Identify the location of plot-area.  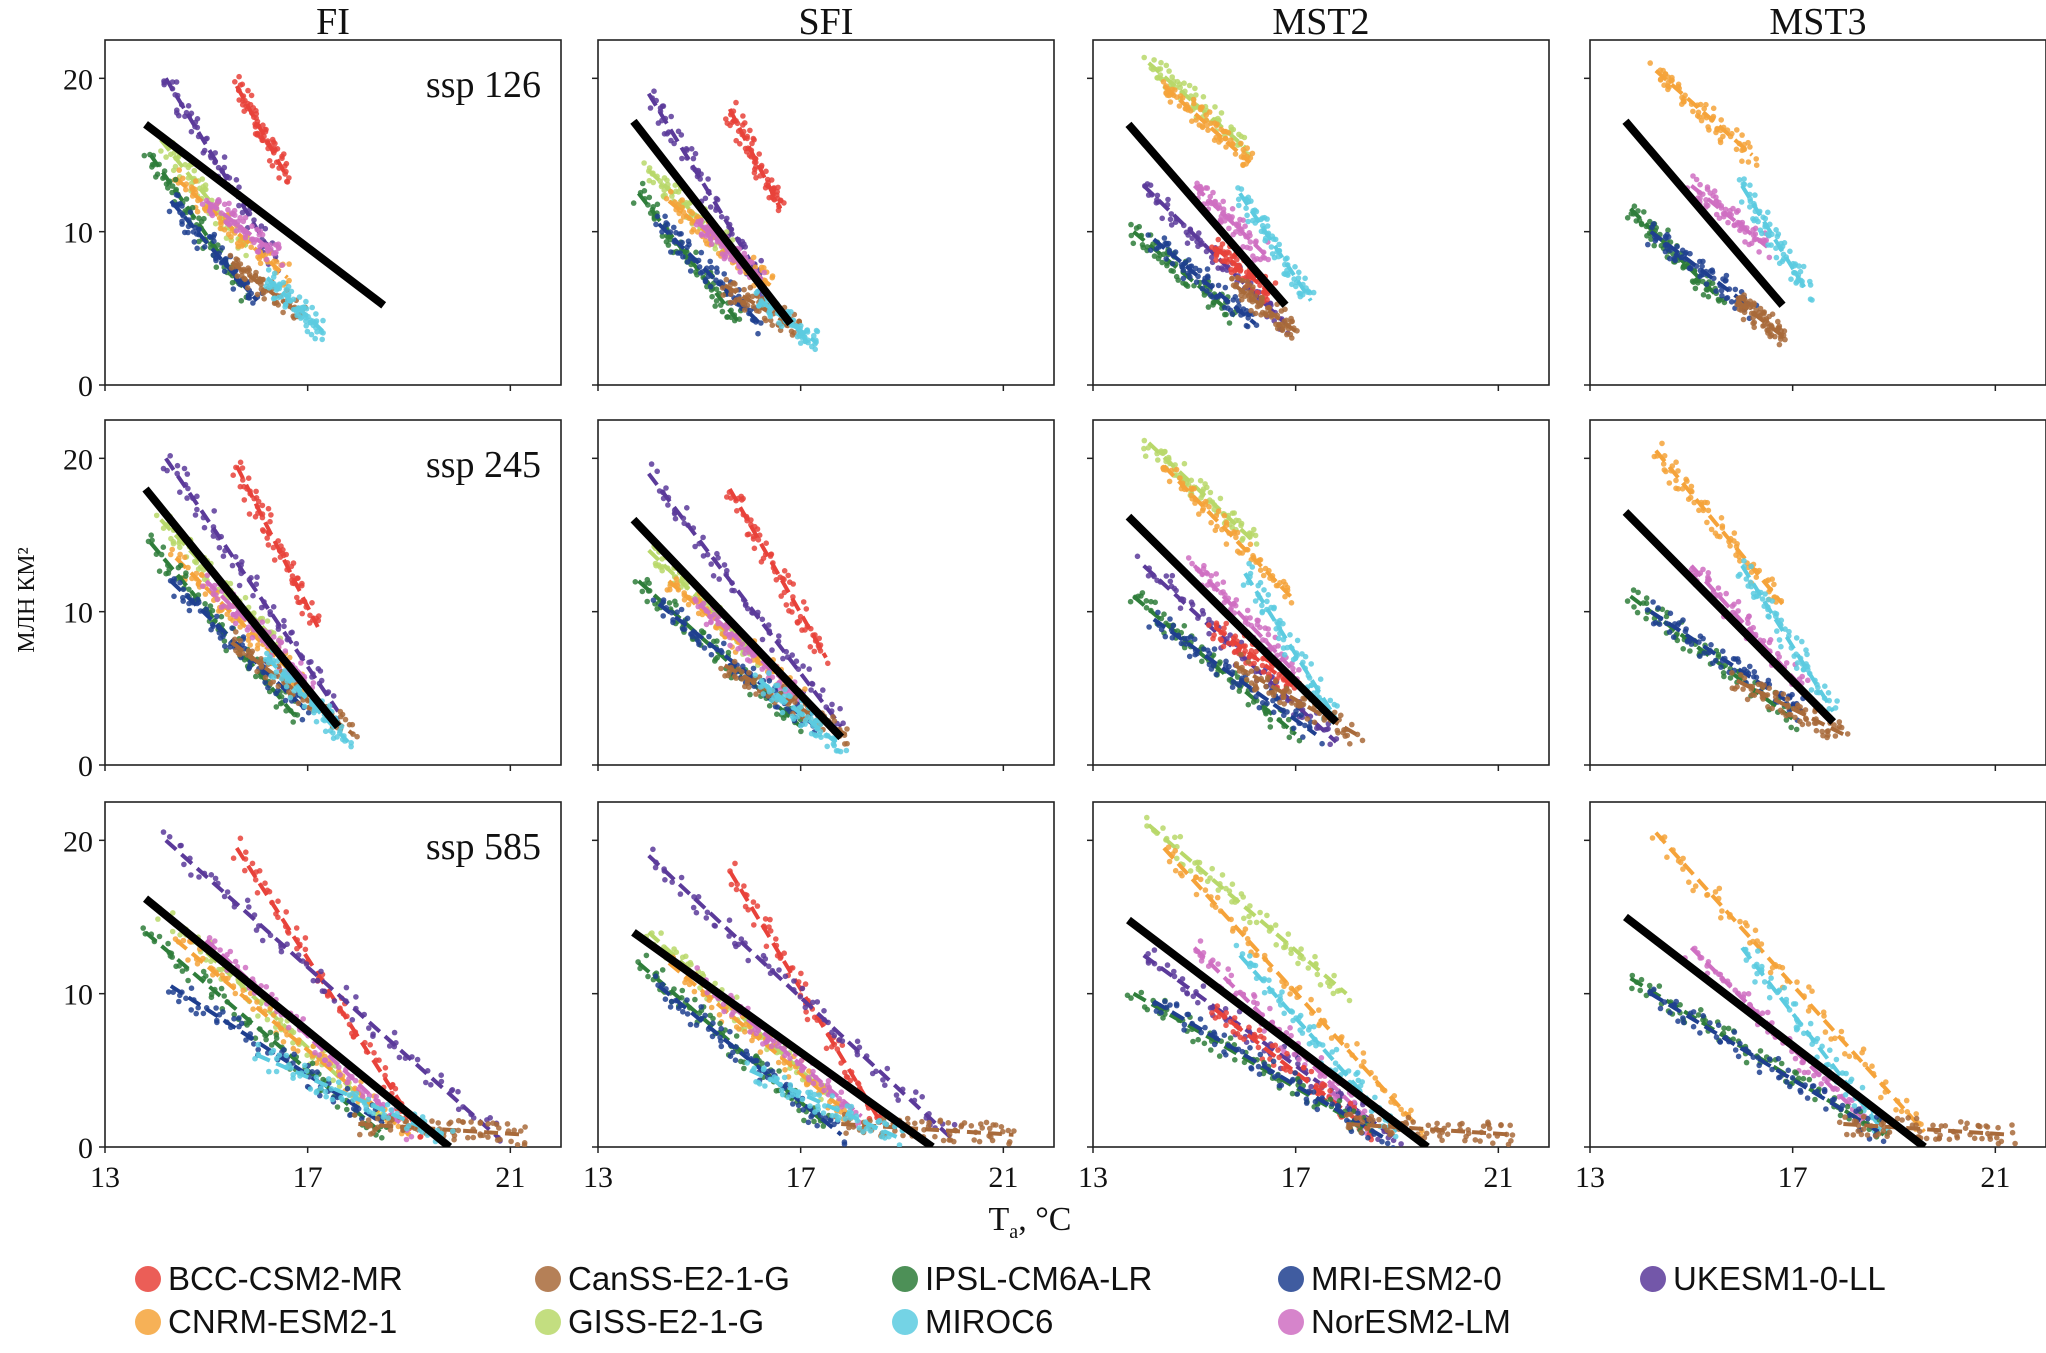
(741, 608).